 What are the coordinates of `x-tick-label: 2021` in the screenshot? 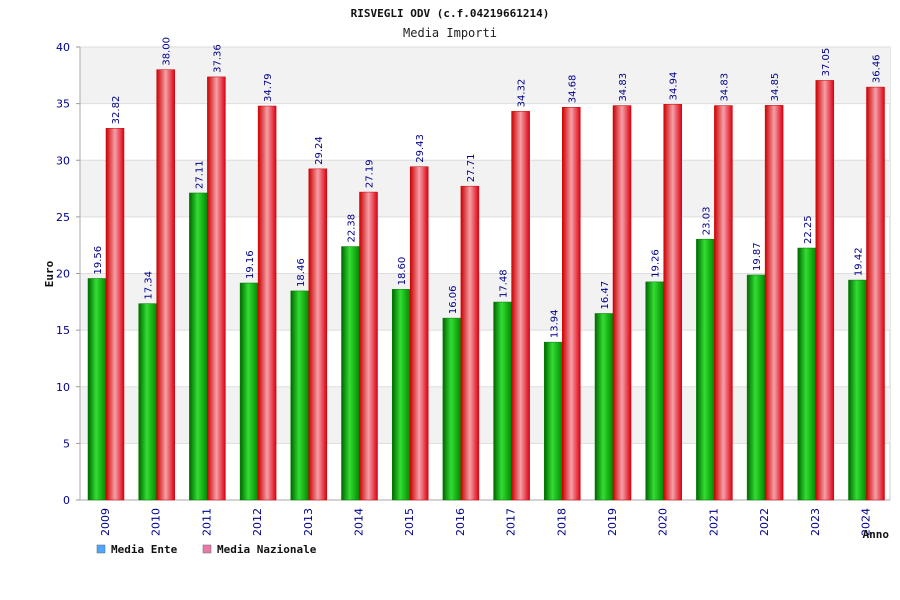 It's located at (713, 522).